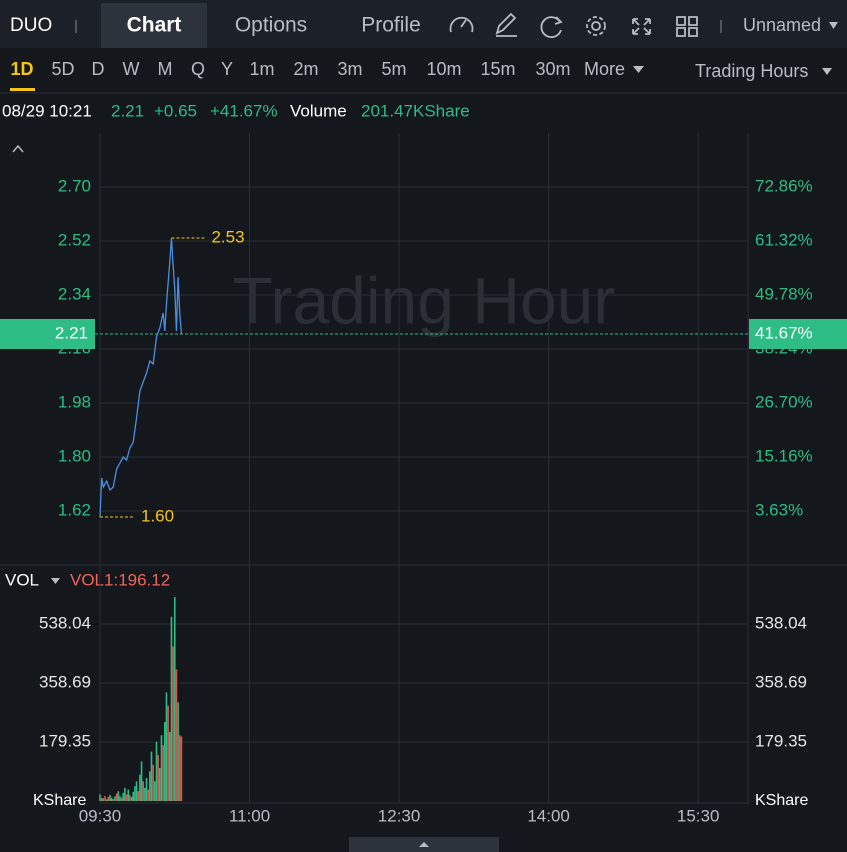 Image resolution: width=847 pixels, height=852 pixels. Describe the element at coordinates (157, 515) in the screenshot. I see `low-label: 1.60` at that location.